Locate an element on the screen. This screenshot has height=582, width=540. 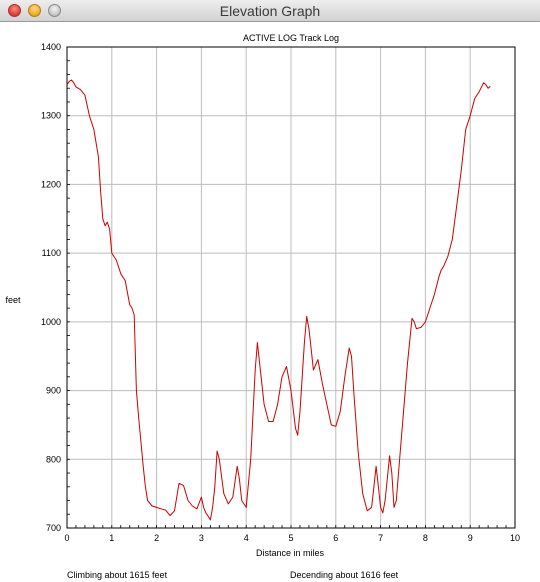
x-tick-label: 0 is located at coordinates (66, 538).